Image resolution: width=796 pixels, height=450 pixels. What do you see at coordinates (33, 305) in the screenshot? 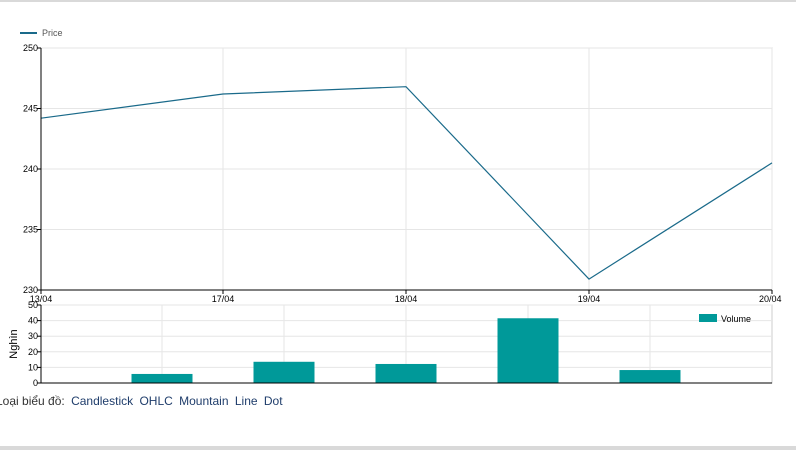
I see `volume-y-tick-label: 50` at bounding box center [33, 305].